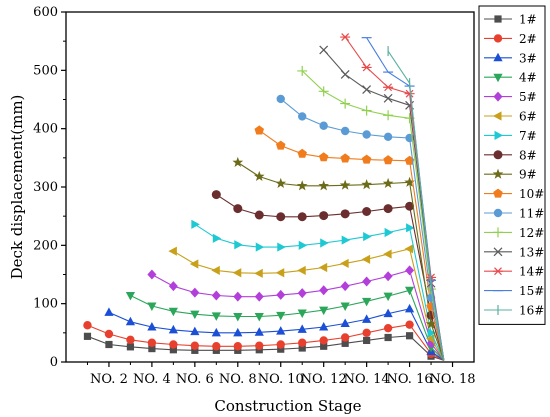  What do you see at coordinates (410, 379) in the screenshot?
I see `x-tick-label: NO. 16` at bounding box center [410, 379].